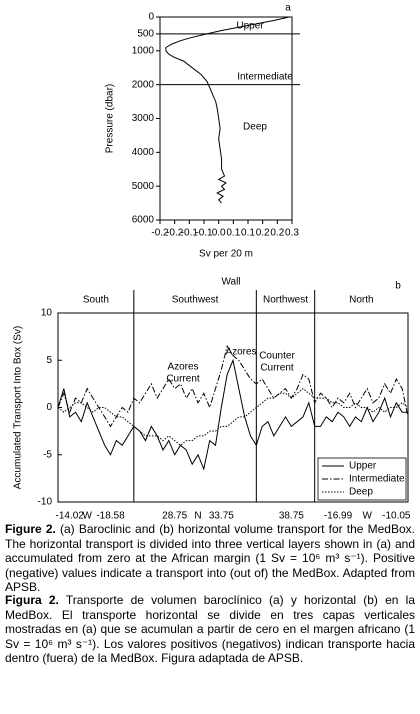 This screenshot has width=420, height=714. I want to click on x-tick-label: 28.75, so click(174, 515).